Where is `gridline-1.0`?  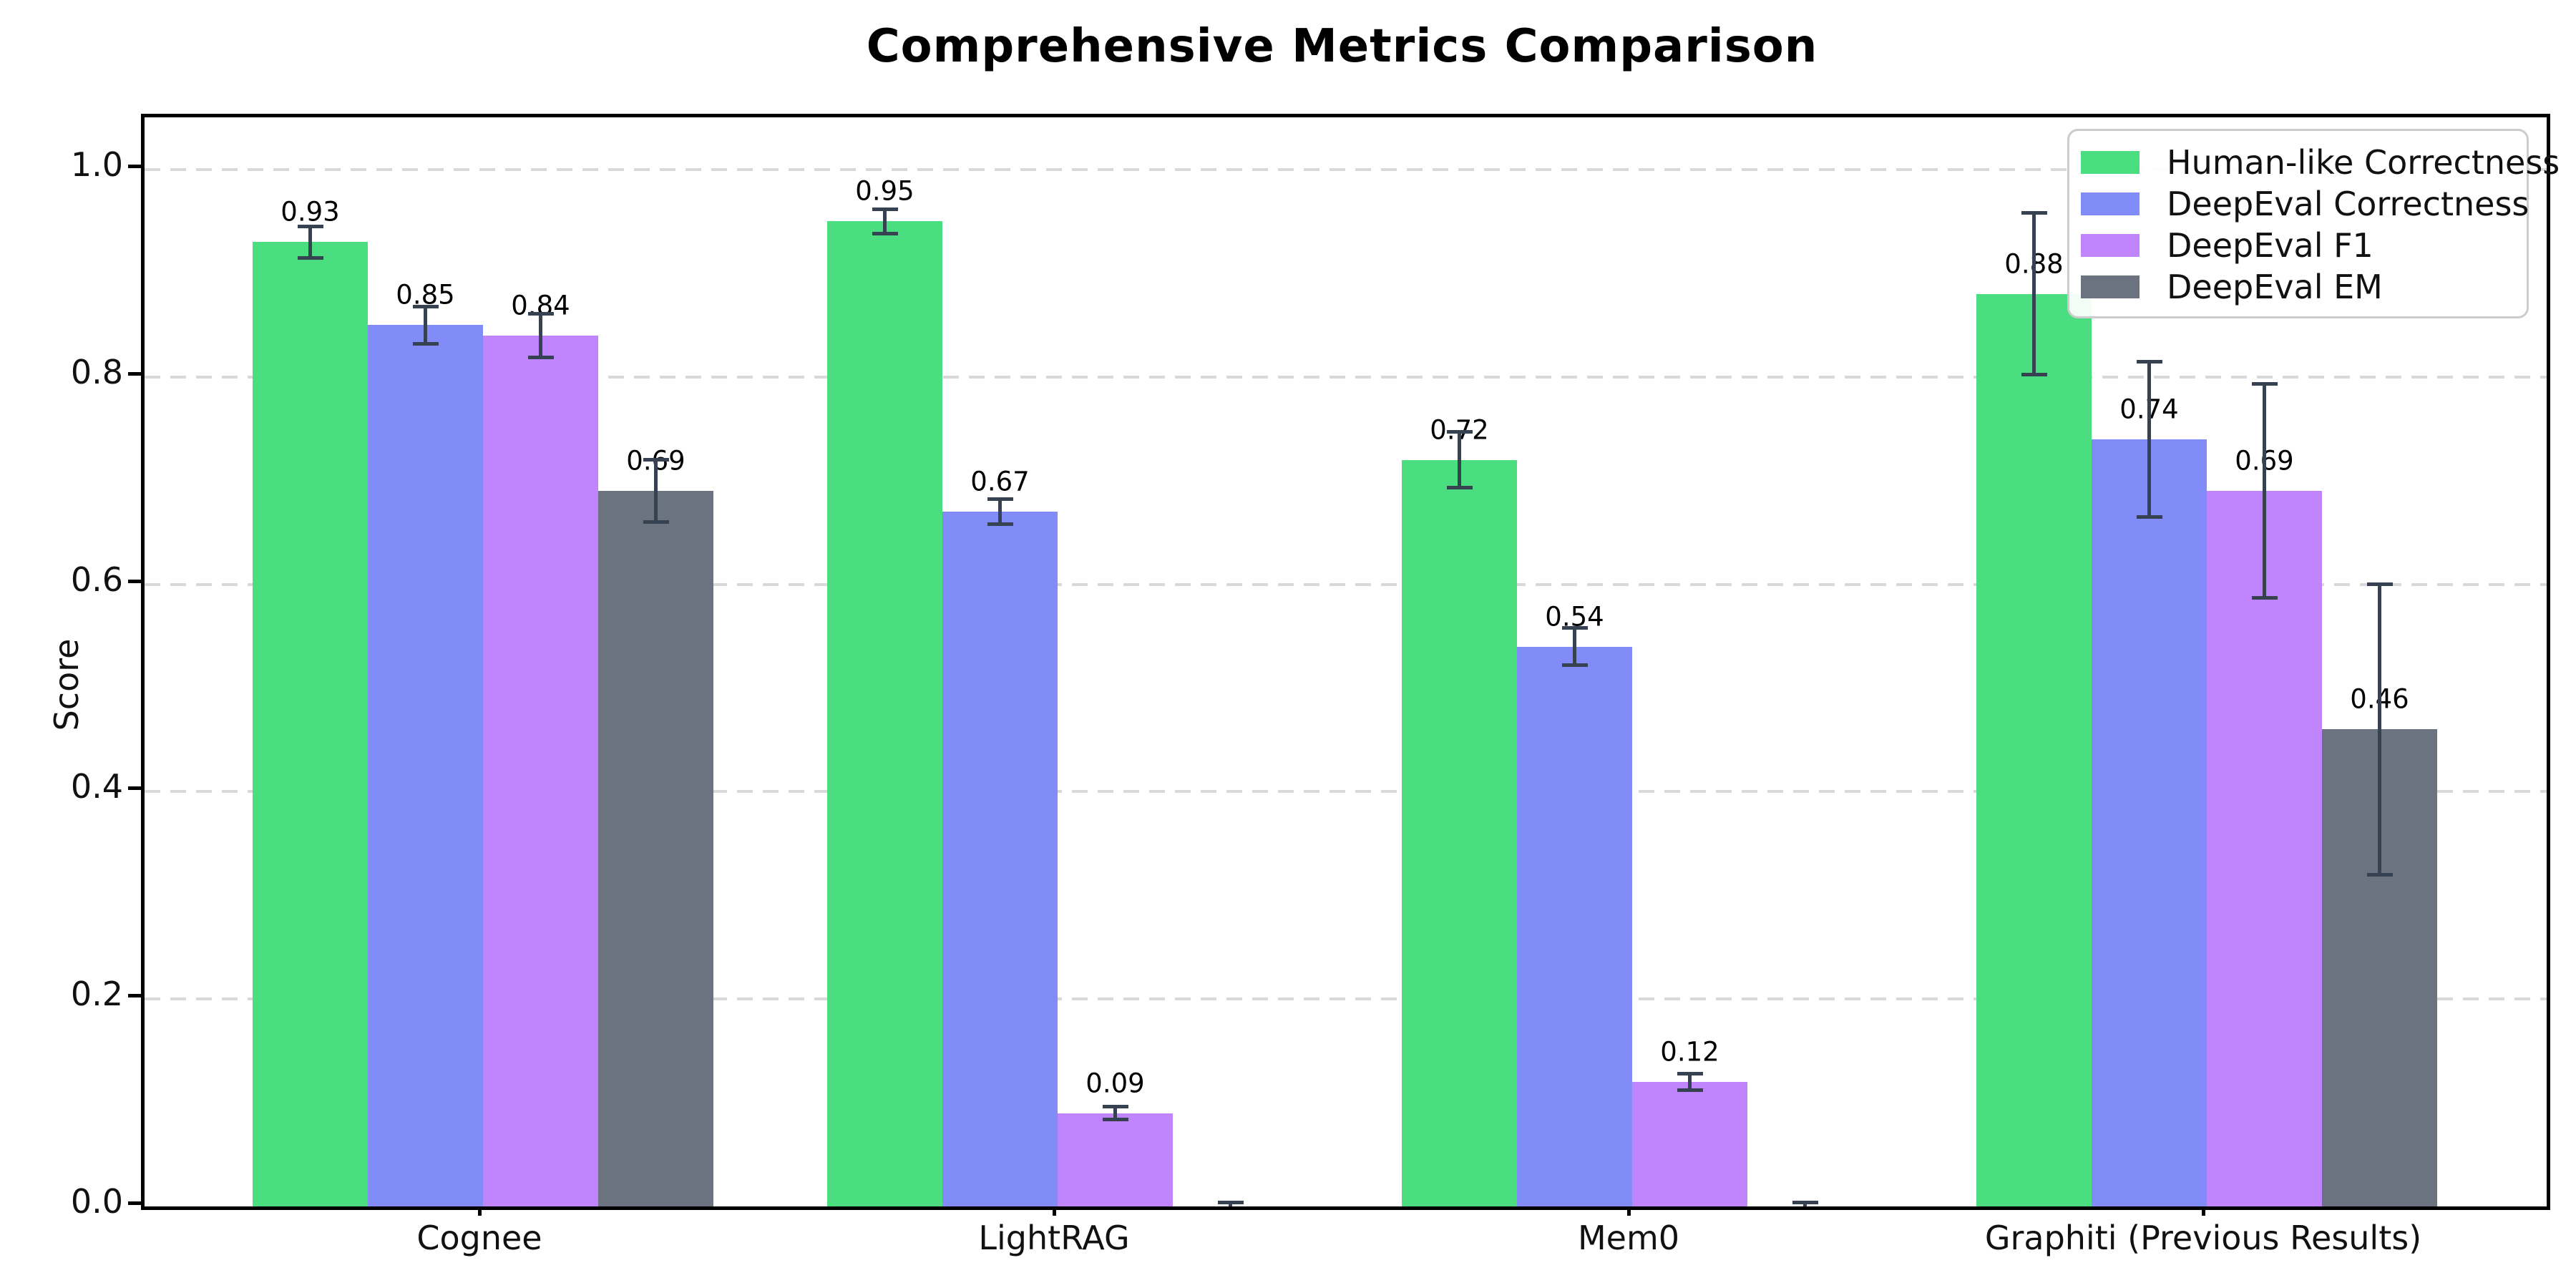
gridline-1.0 is located at coordinates (1346, 169).